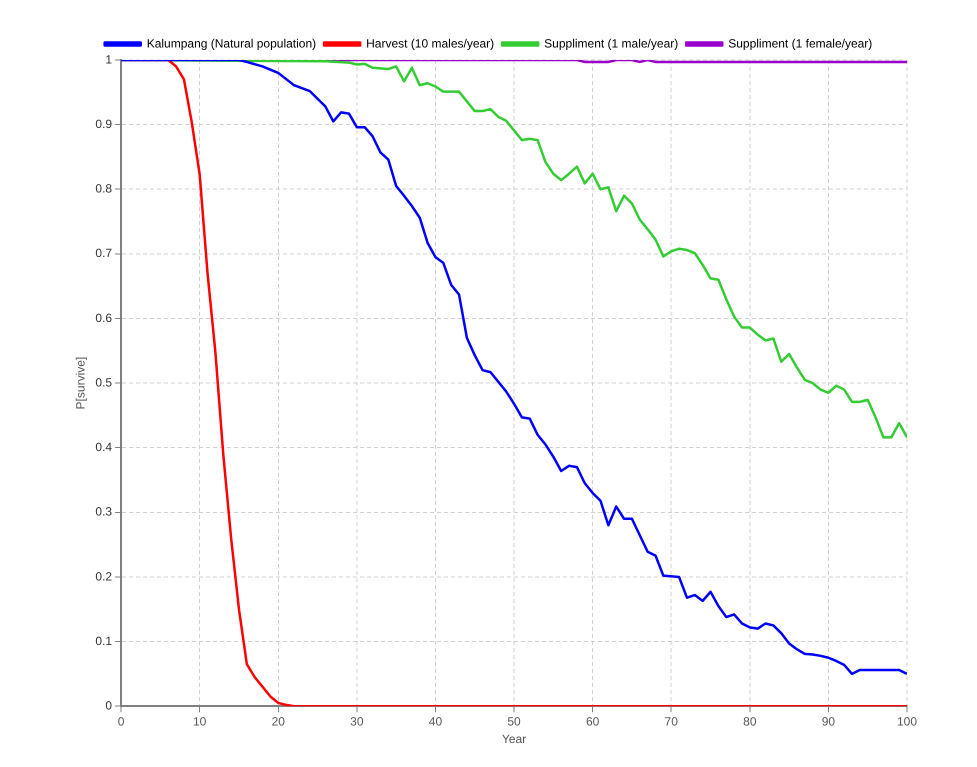 This screenshot has height=767, width=977. Describe the element at coordinates (103, 253) in the screenshot. I see `y-tick-label: 0.7` at that location.